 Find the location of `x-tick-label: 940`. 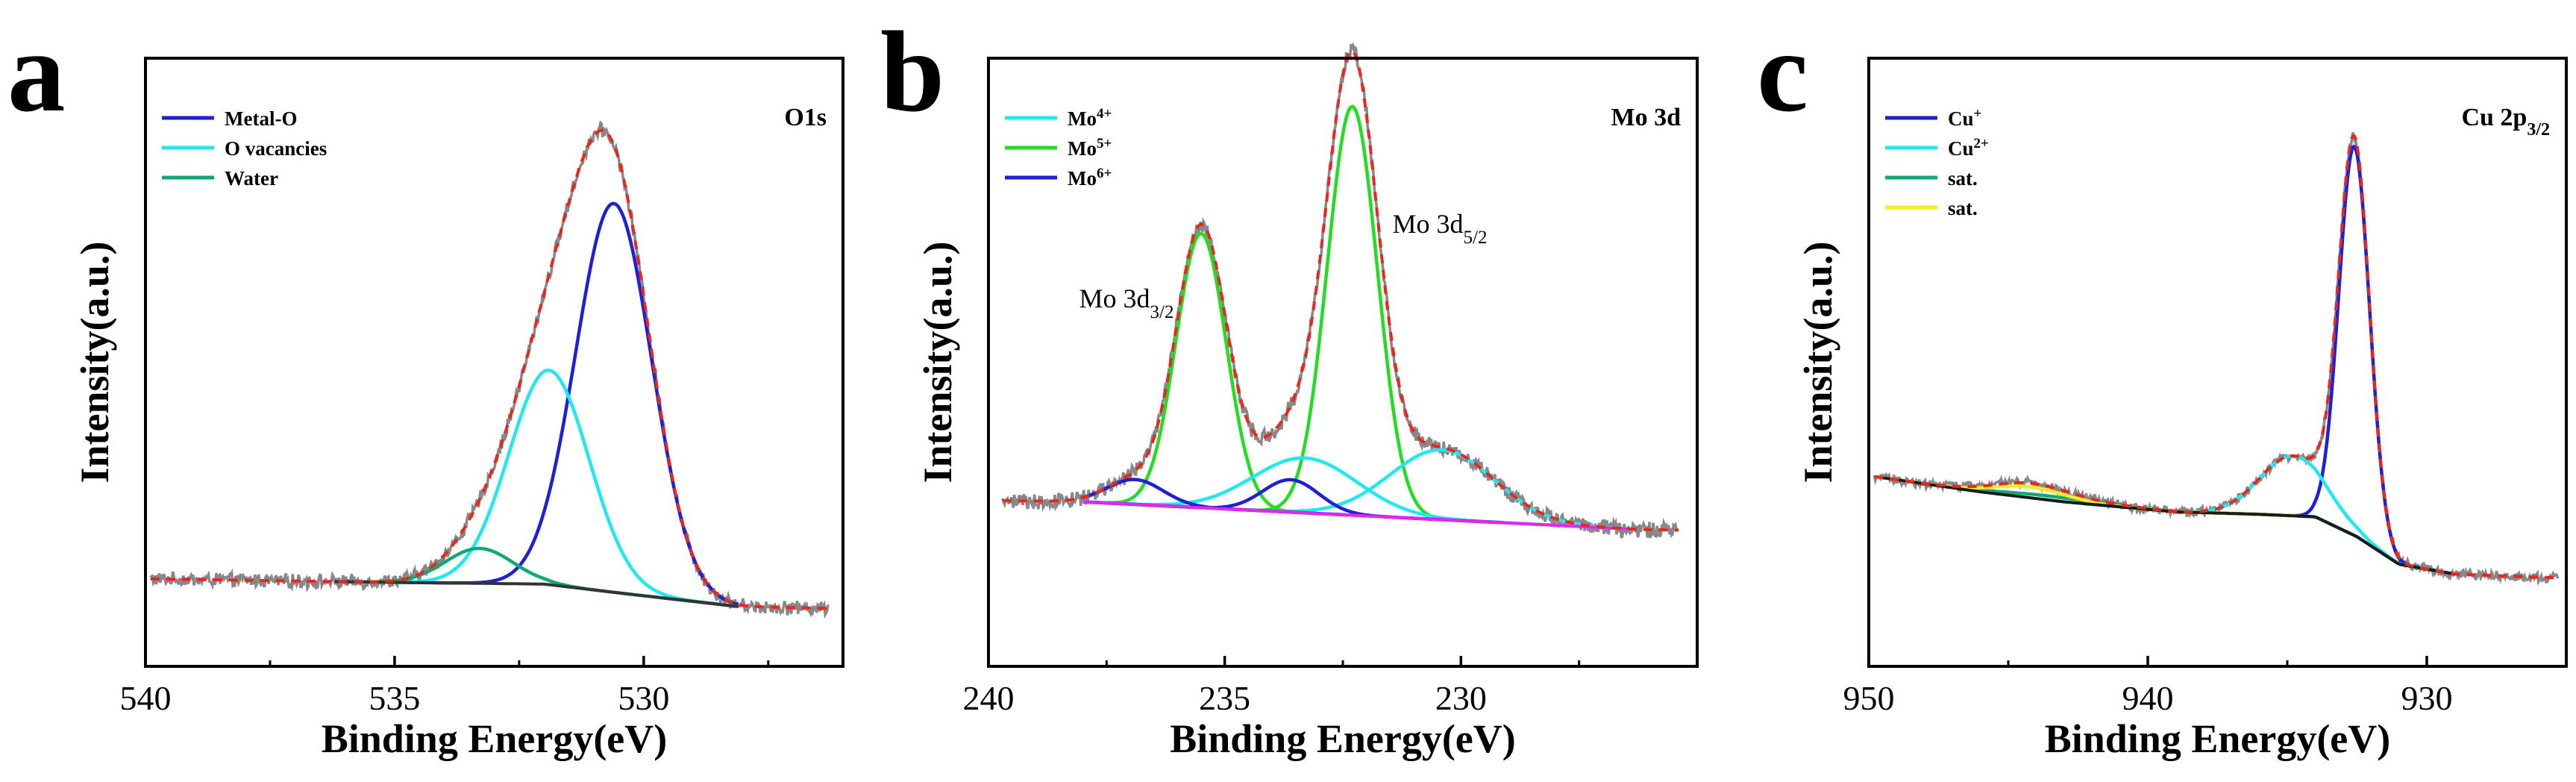

x-tick-label: 940 is located at coordinates (2148, 698).